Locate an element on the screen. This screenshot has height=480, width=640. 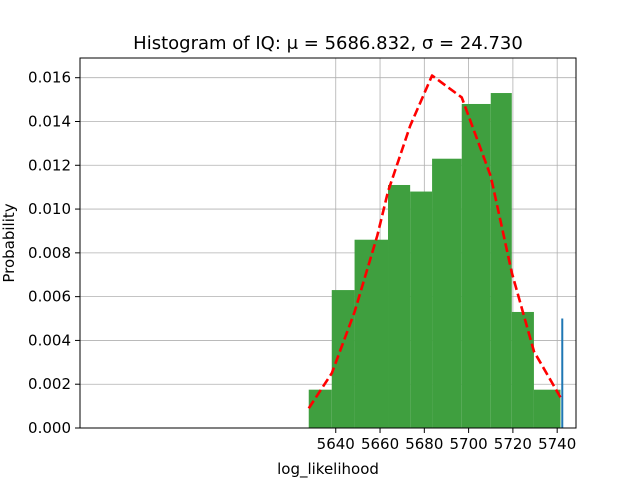
y-tick-label: 0.010 is located at coordinates (49, 209).